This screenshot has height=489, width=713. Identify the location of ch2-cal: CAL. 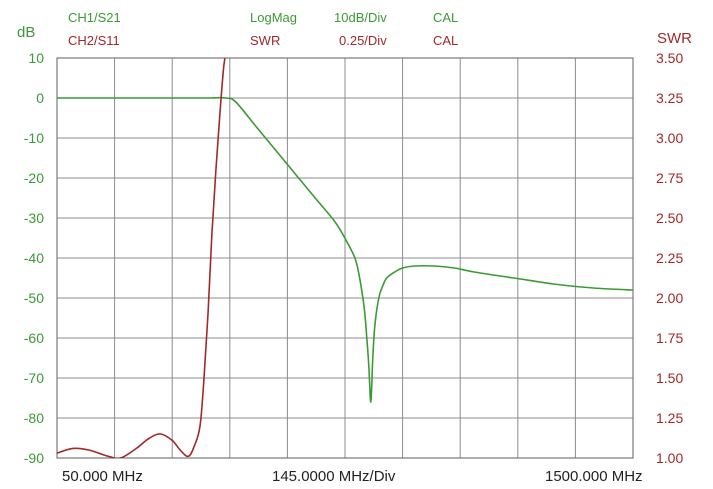
(445, 40).